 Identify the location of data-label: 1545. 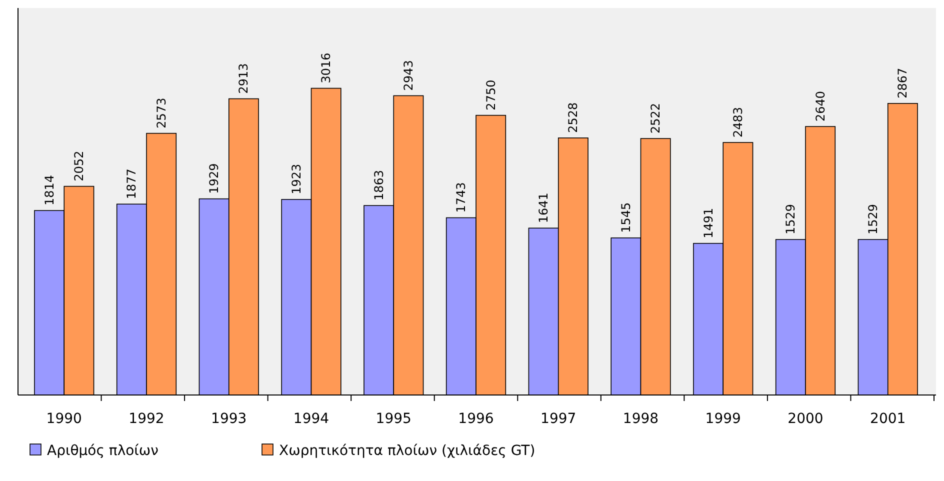
(625, 217).